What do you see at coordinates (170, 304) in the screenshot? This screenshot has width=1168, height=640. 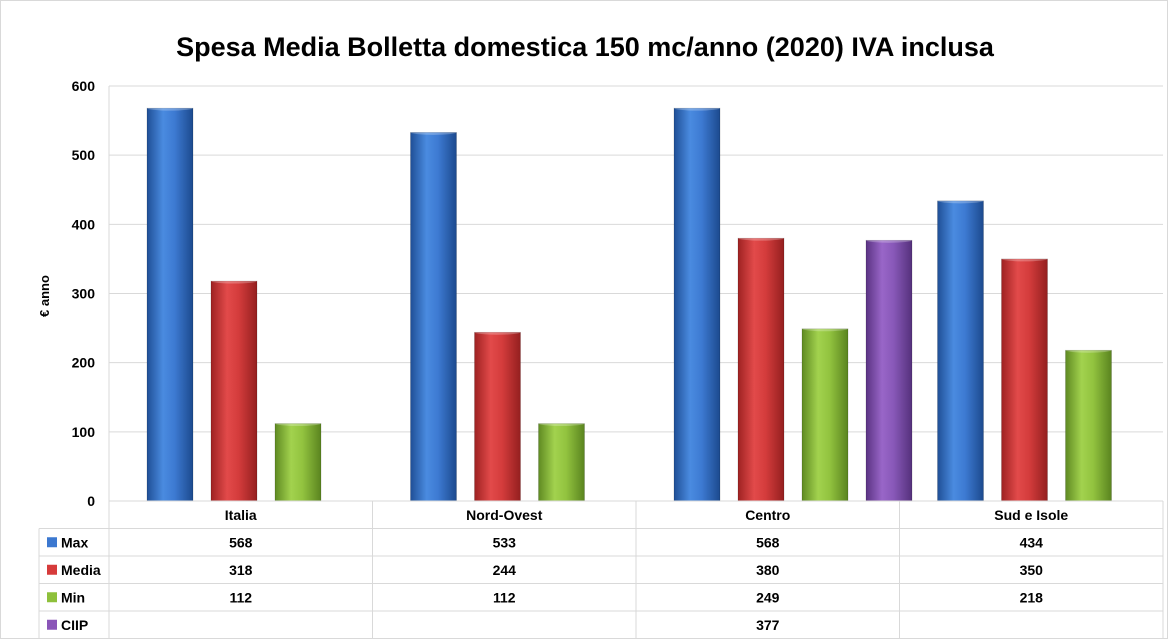 I see `bar-max-italia` at bounding box center [170, 304].